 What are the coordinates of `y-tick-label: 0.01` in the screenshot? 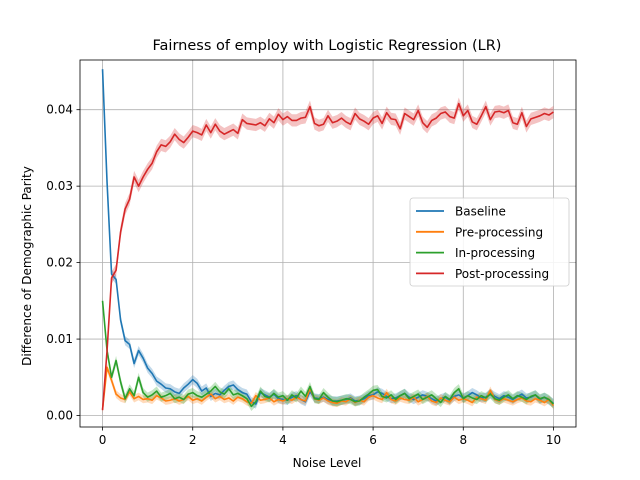 It's located at (59, 339).